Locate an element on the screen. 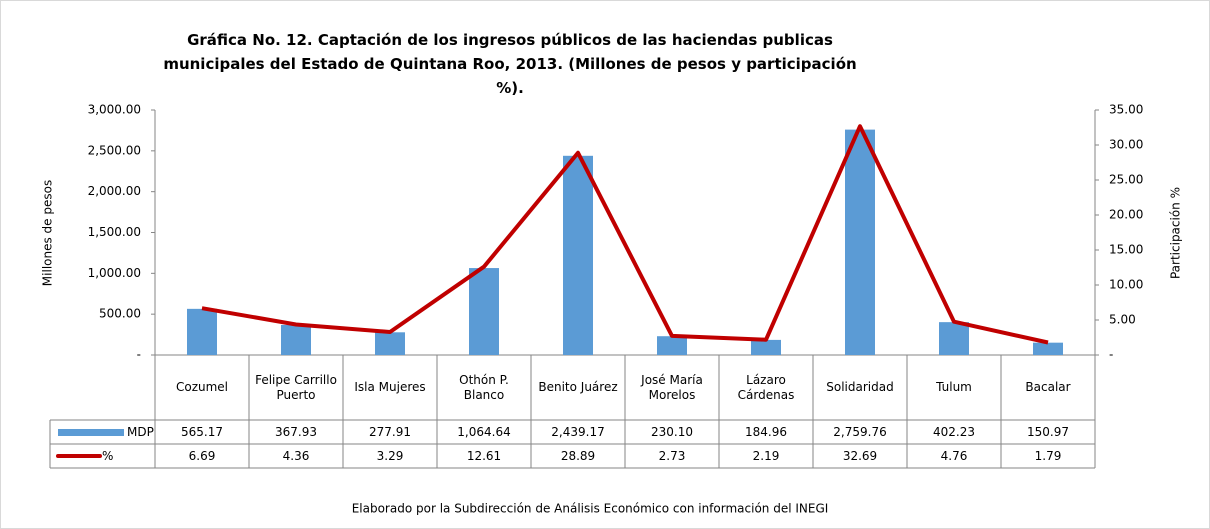  y2-tick-label: 15.00 is located at coordinates (1126, 250).